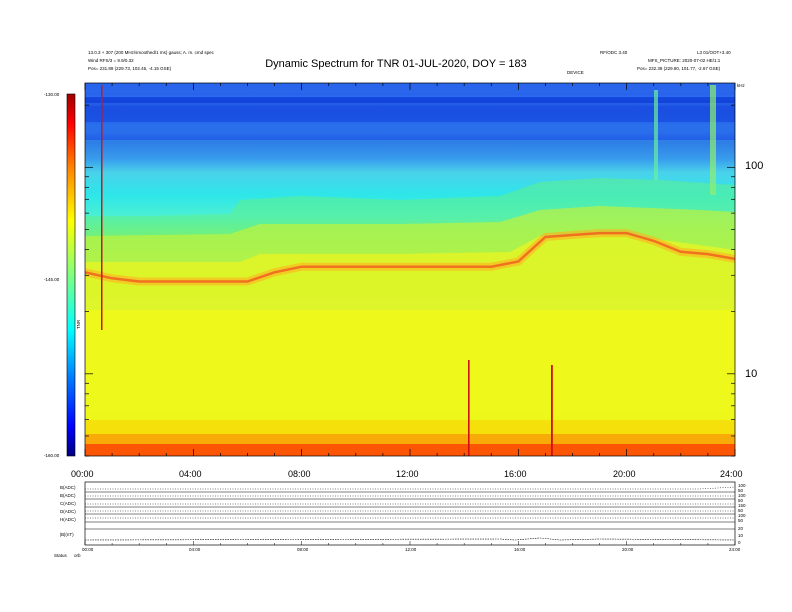 The image size is (792, 612). I want to click on header-center-small: DEVICE, so click(575, 72).